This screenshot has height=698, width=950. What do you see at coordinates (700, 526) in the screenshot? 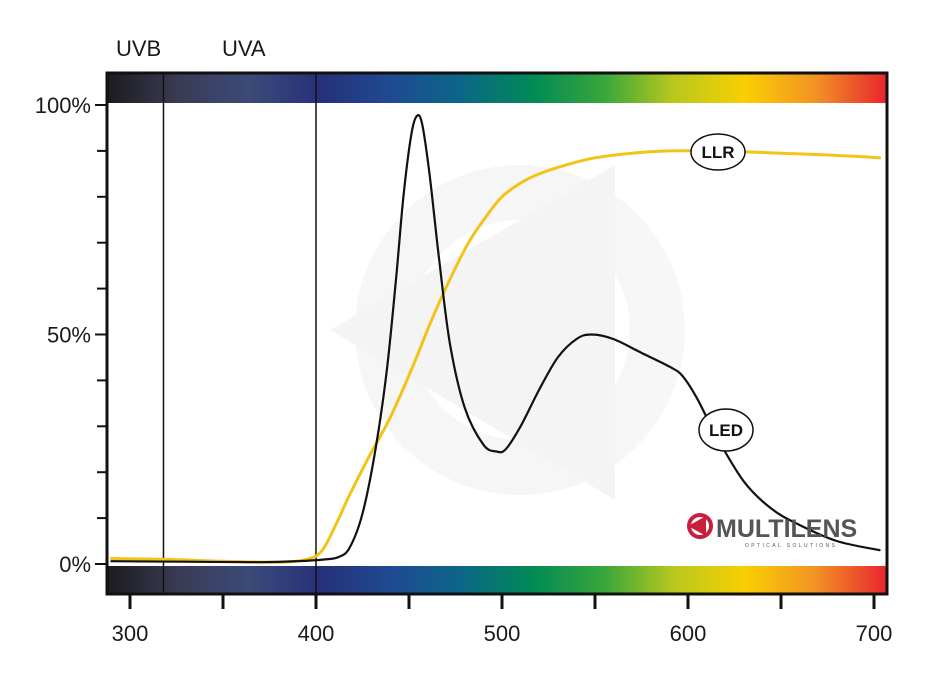
I see `logo-mark-icon` at bounding box center [700, 526].